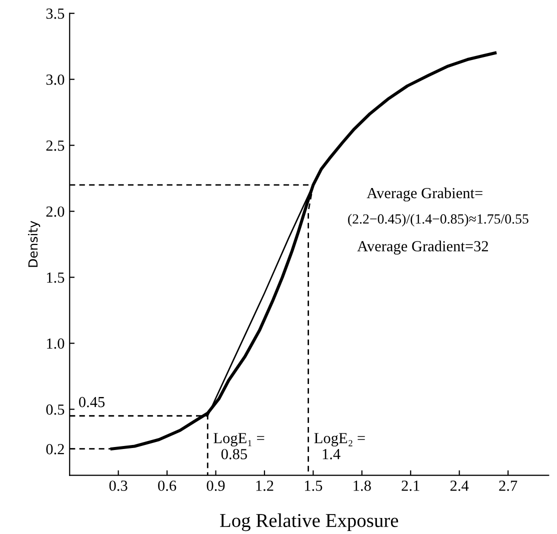 The height and width of the screenshot is (534, 557). Describe the element at coordinates (309, 522) in the screenshot. I see `x-axis-title: Log Relative Exposure` at that location.